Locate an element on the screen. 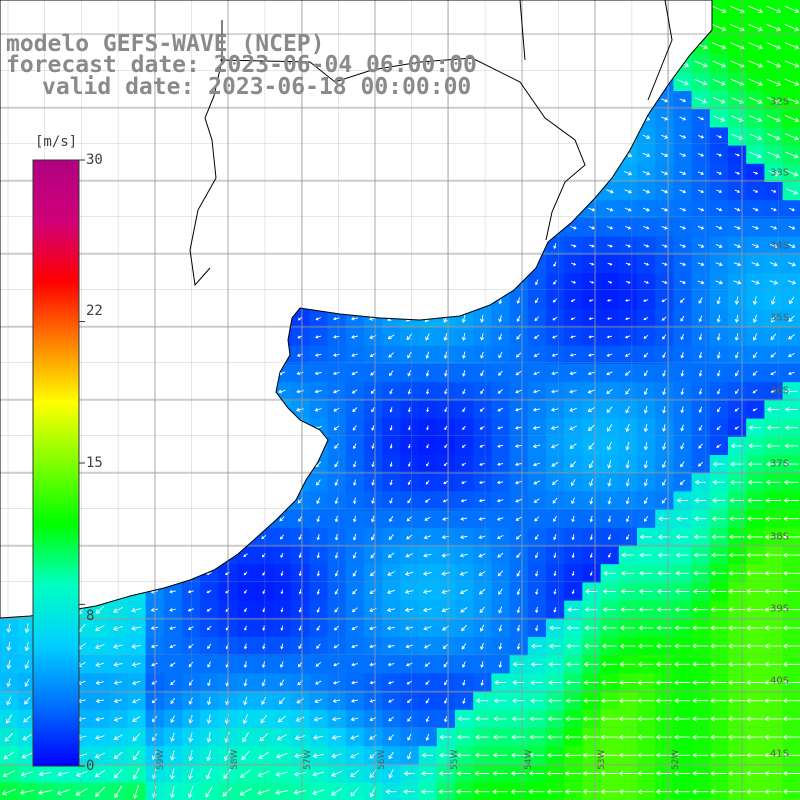  colorbar is located at coordinates (58, 463).